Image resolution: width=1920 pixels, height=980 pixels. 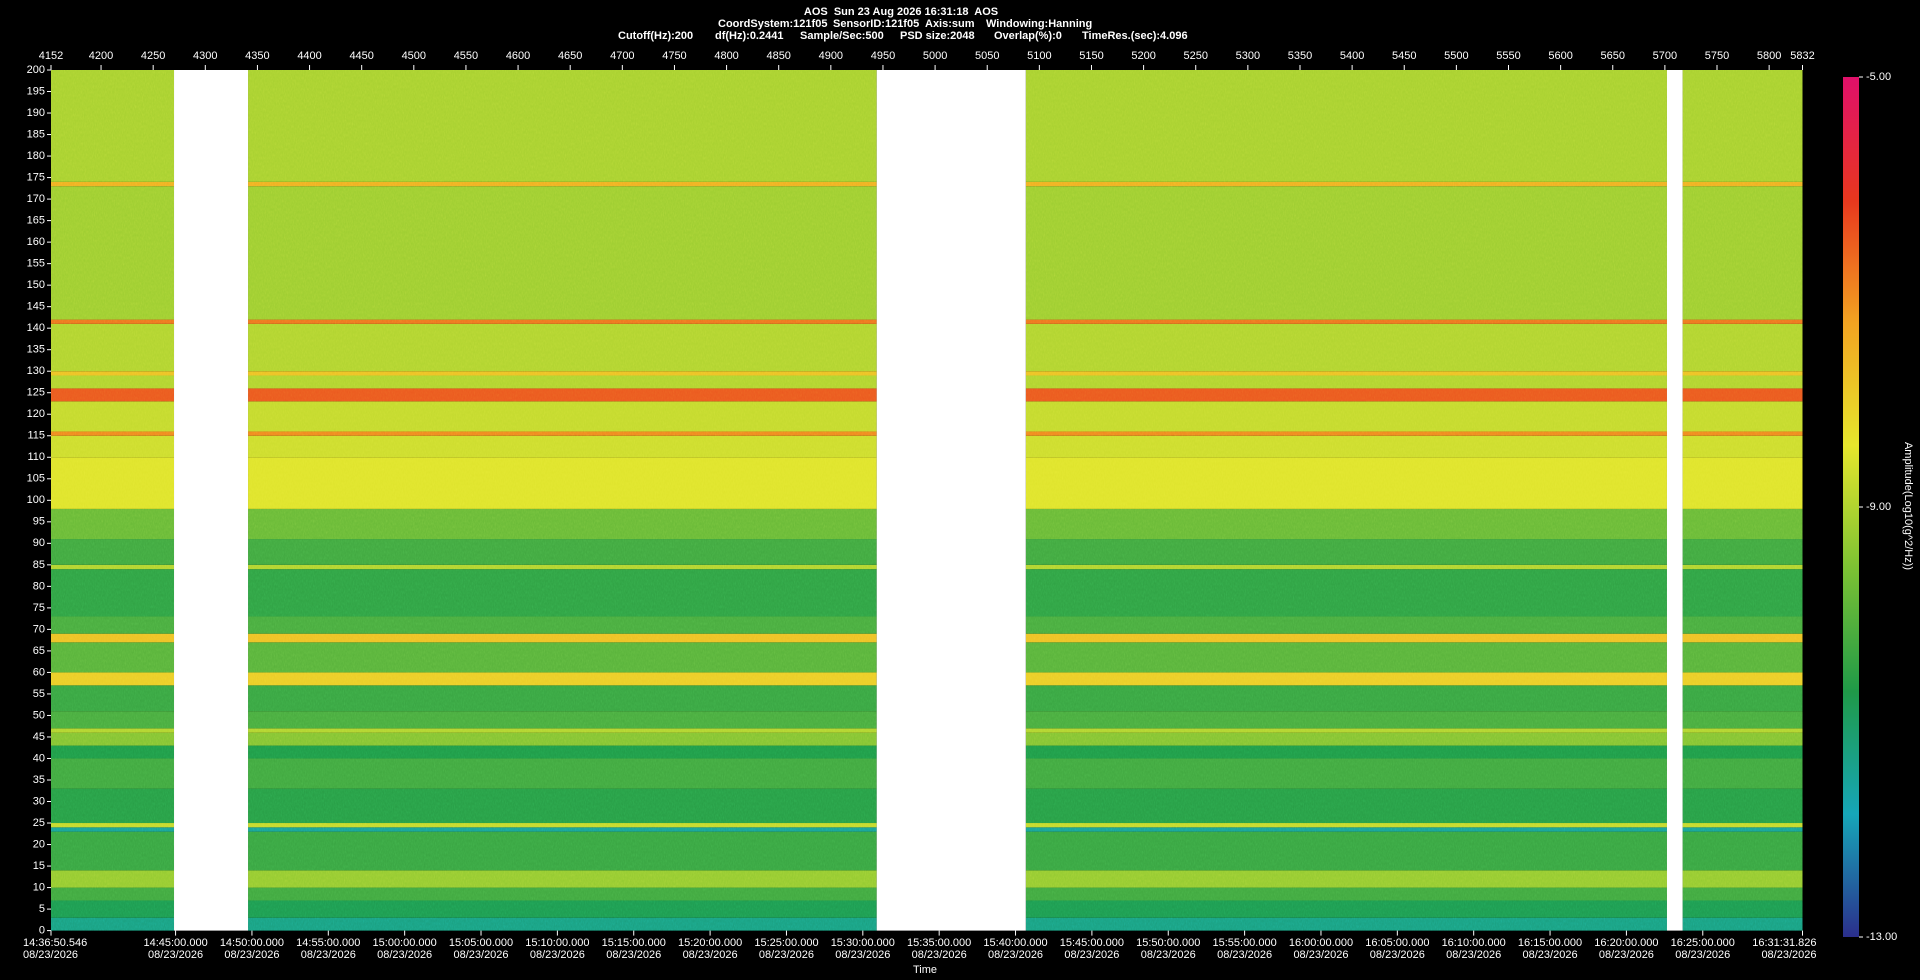 I want to click on x-tick-label: 5250, so click(x=1195, y=56).